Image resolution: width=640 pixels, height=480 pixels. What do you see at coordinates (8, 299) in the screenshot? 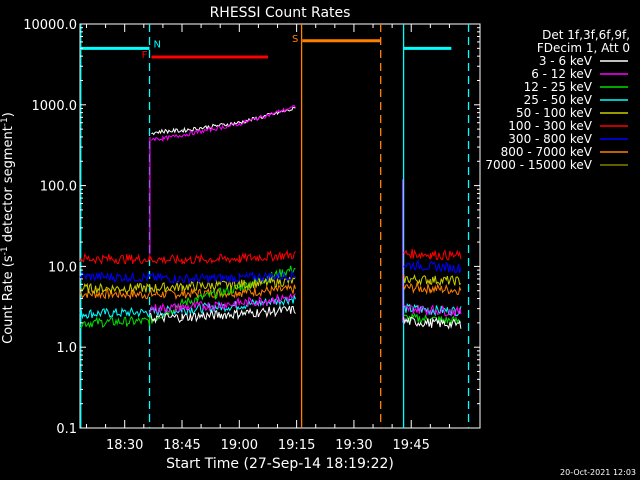
I see `y-axis-label-main: Count Rate (s` at bounding box center [8, 299].